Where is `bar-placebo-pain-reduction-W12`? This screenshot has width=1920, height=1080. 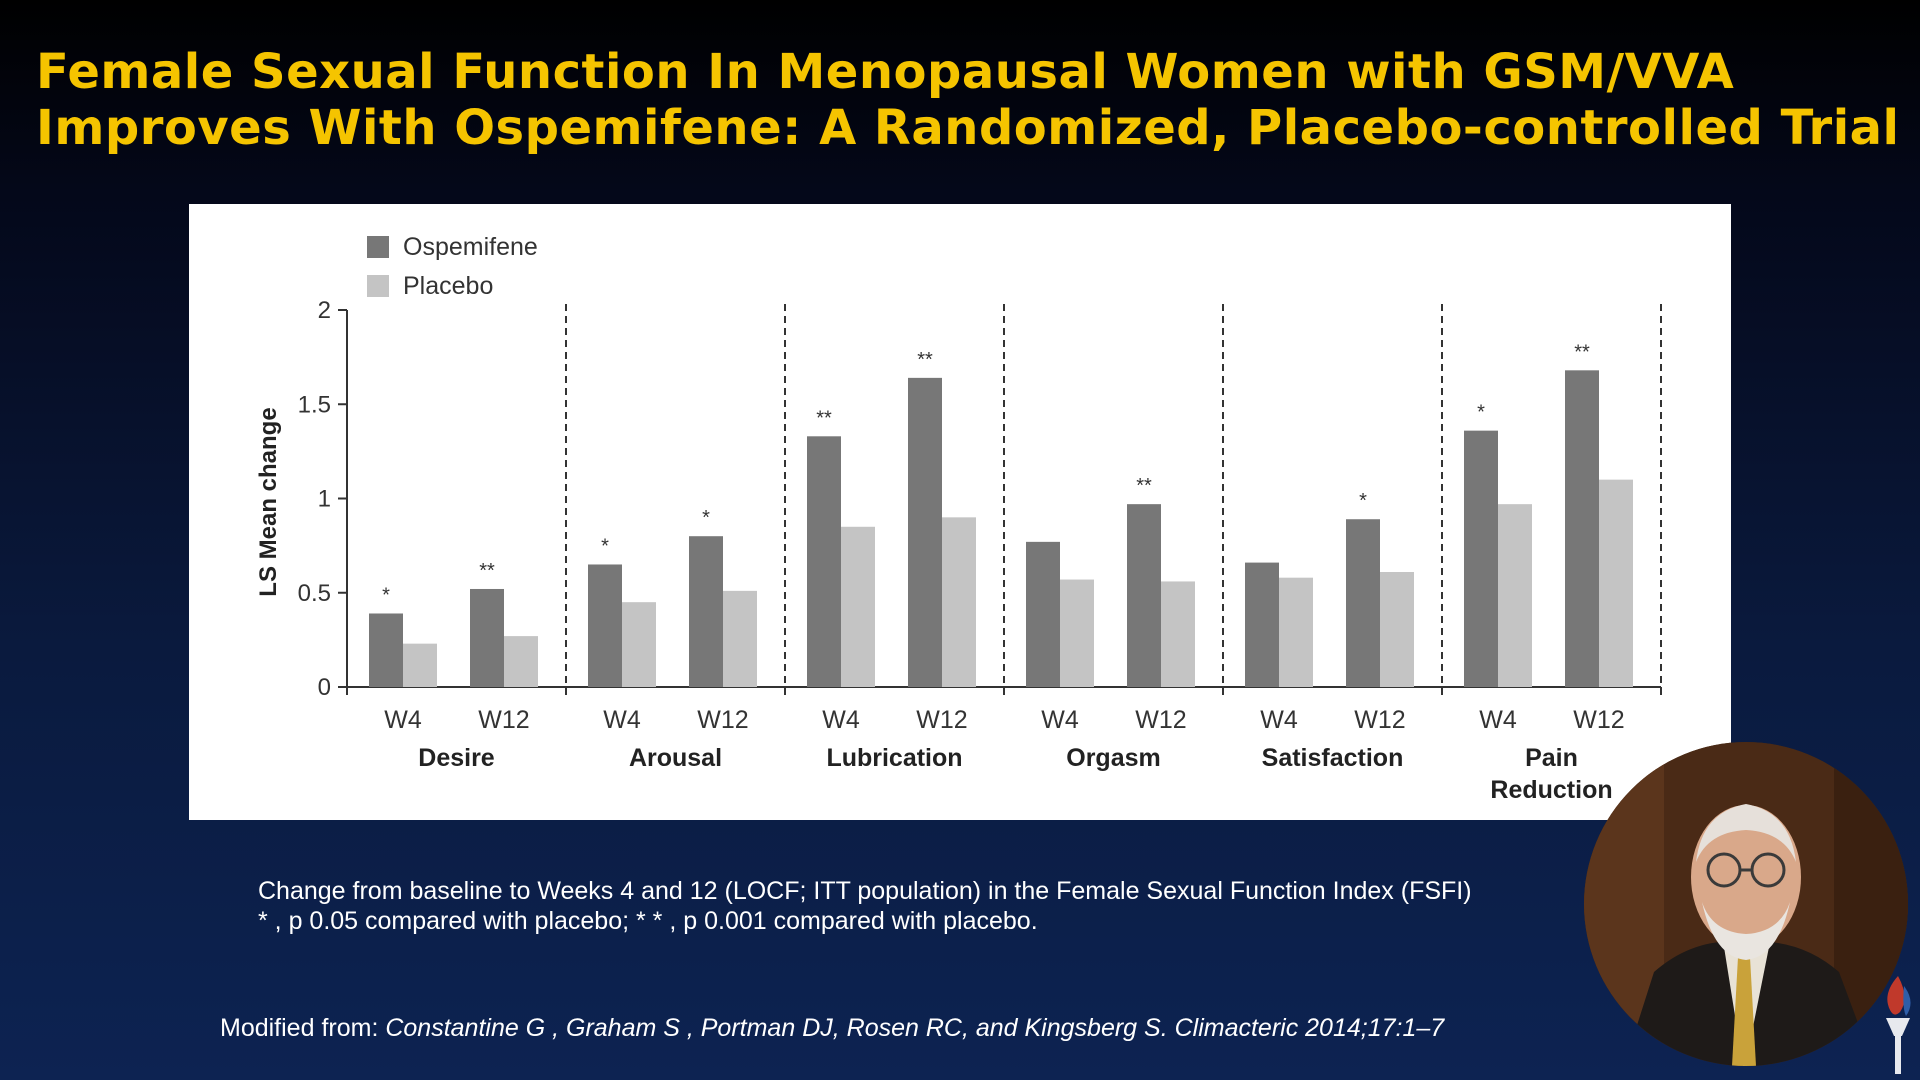
bar-placebo-pain-reduction-W12 is located at coordinates (1616, 583).